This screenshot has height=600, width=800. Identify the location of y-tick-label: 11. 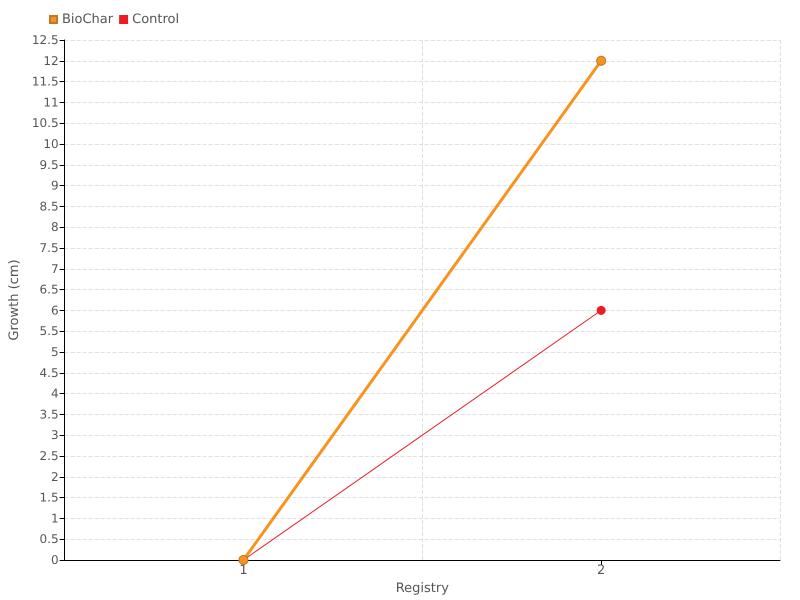
(51, 102).